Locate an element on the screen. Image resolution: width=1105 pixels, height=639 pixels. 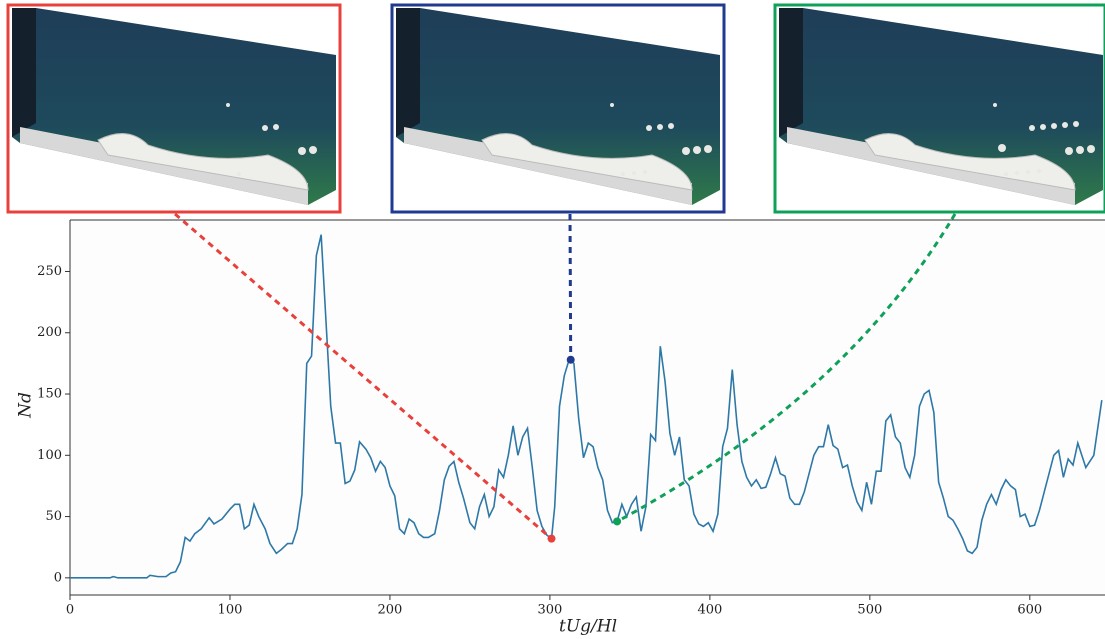
x-axis-label: tUg/Hl is located at coordinates (588, 627).